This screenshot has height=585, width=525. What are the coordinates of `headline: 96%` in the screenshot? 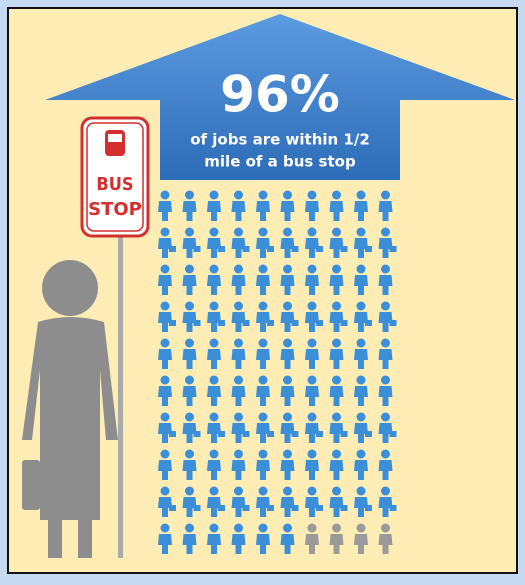 It's located at (280, 95).